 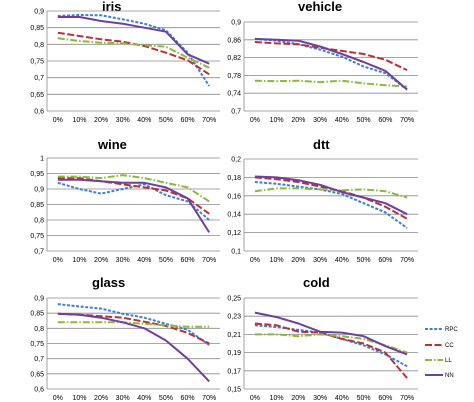 What do you see at coordinates (236, 252) in the screenshot?
I see `y-tick-label: 0,1` at bounding box center [236, 252].